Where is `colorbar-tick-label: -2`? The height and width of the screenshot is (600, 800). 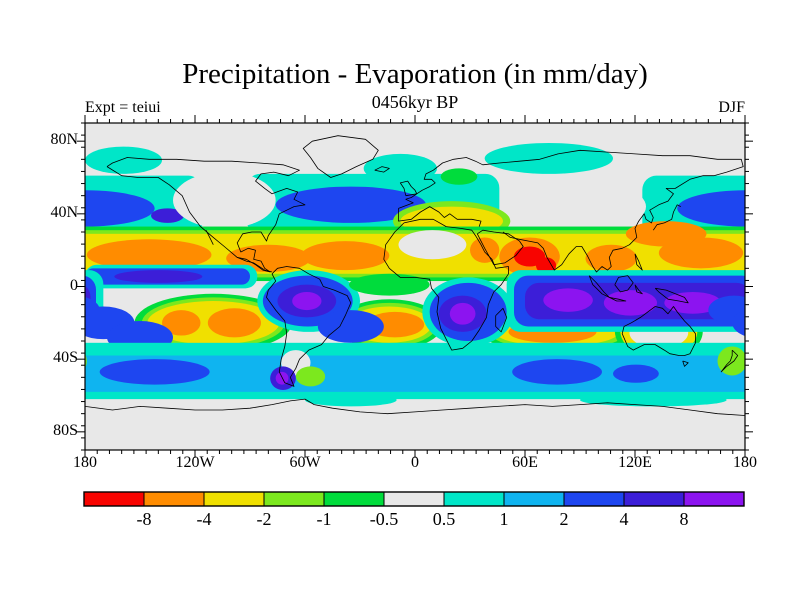
colorbar-tick-label: -2 is located at coordinates (264, 519).